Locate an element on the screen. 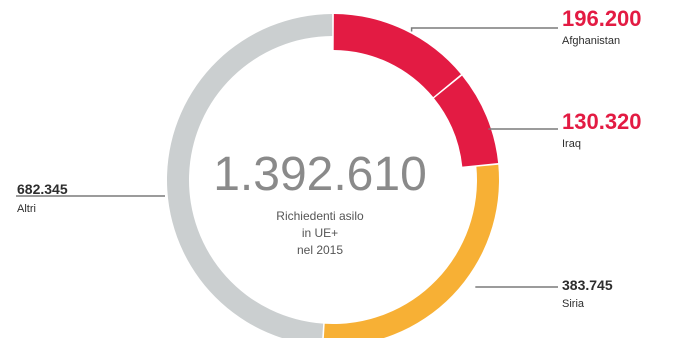 This screenshot has width=673, height=338. iraq-name-label: Iraq is located at coordinates (571, 144).